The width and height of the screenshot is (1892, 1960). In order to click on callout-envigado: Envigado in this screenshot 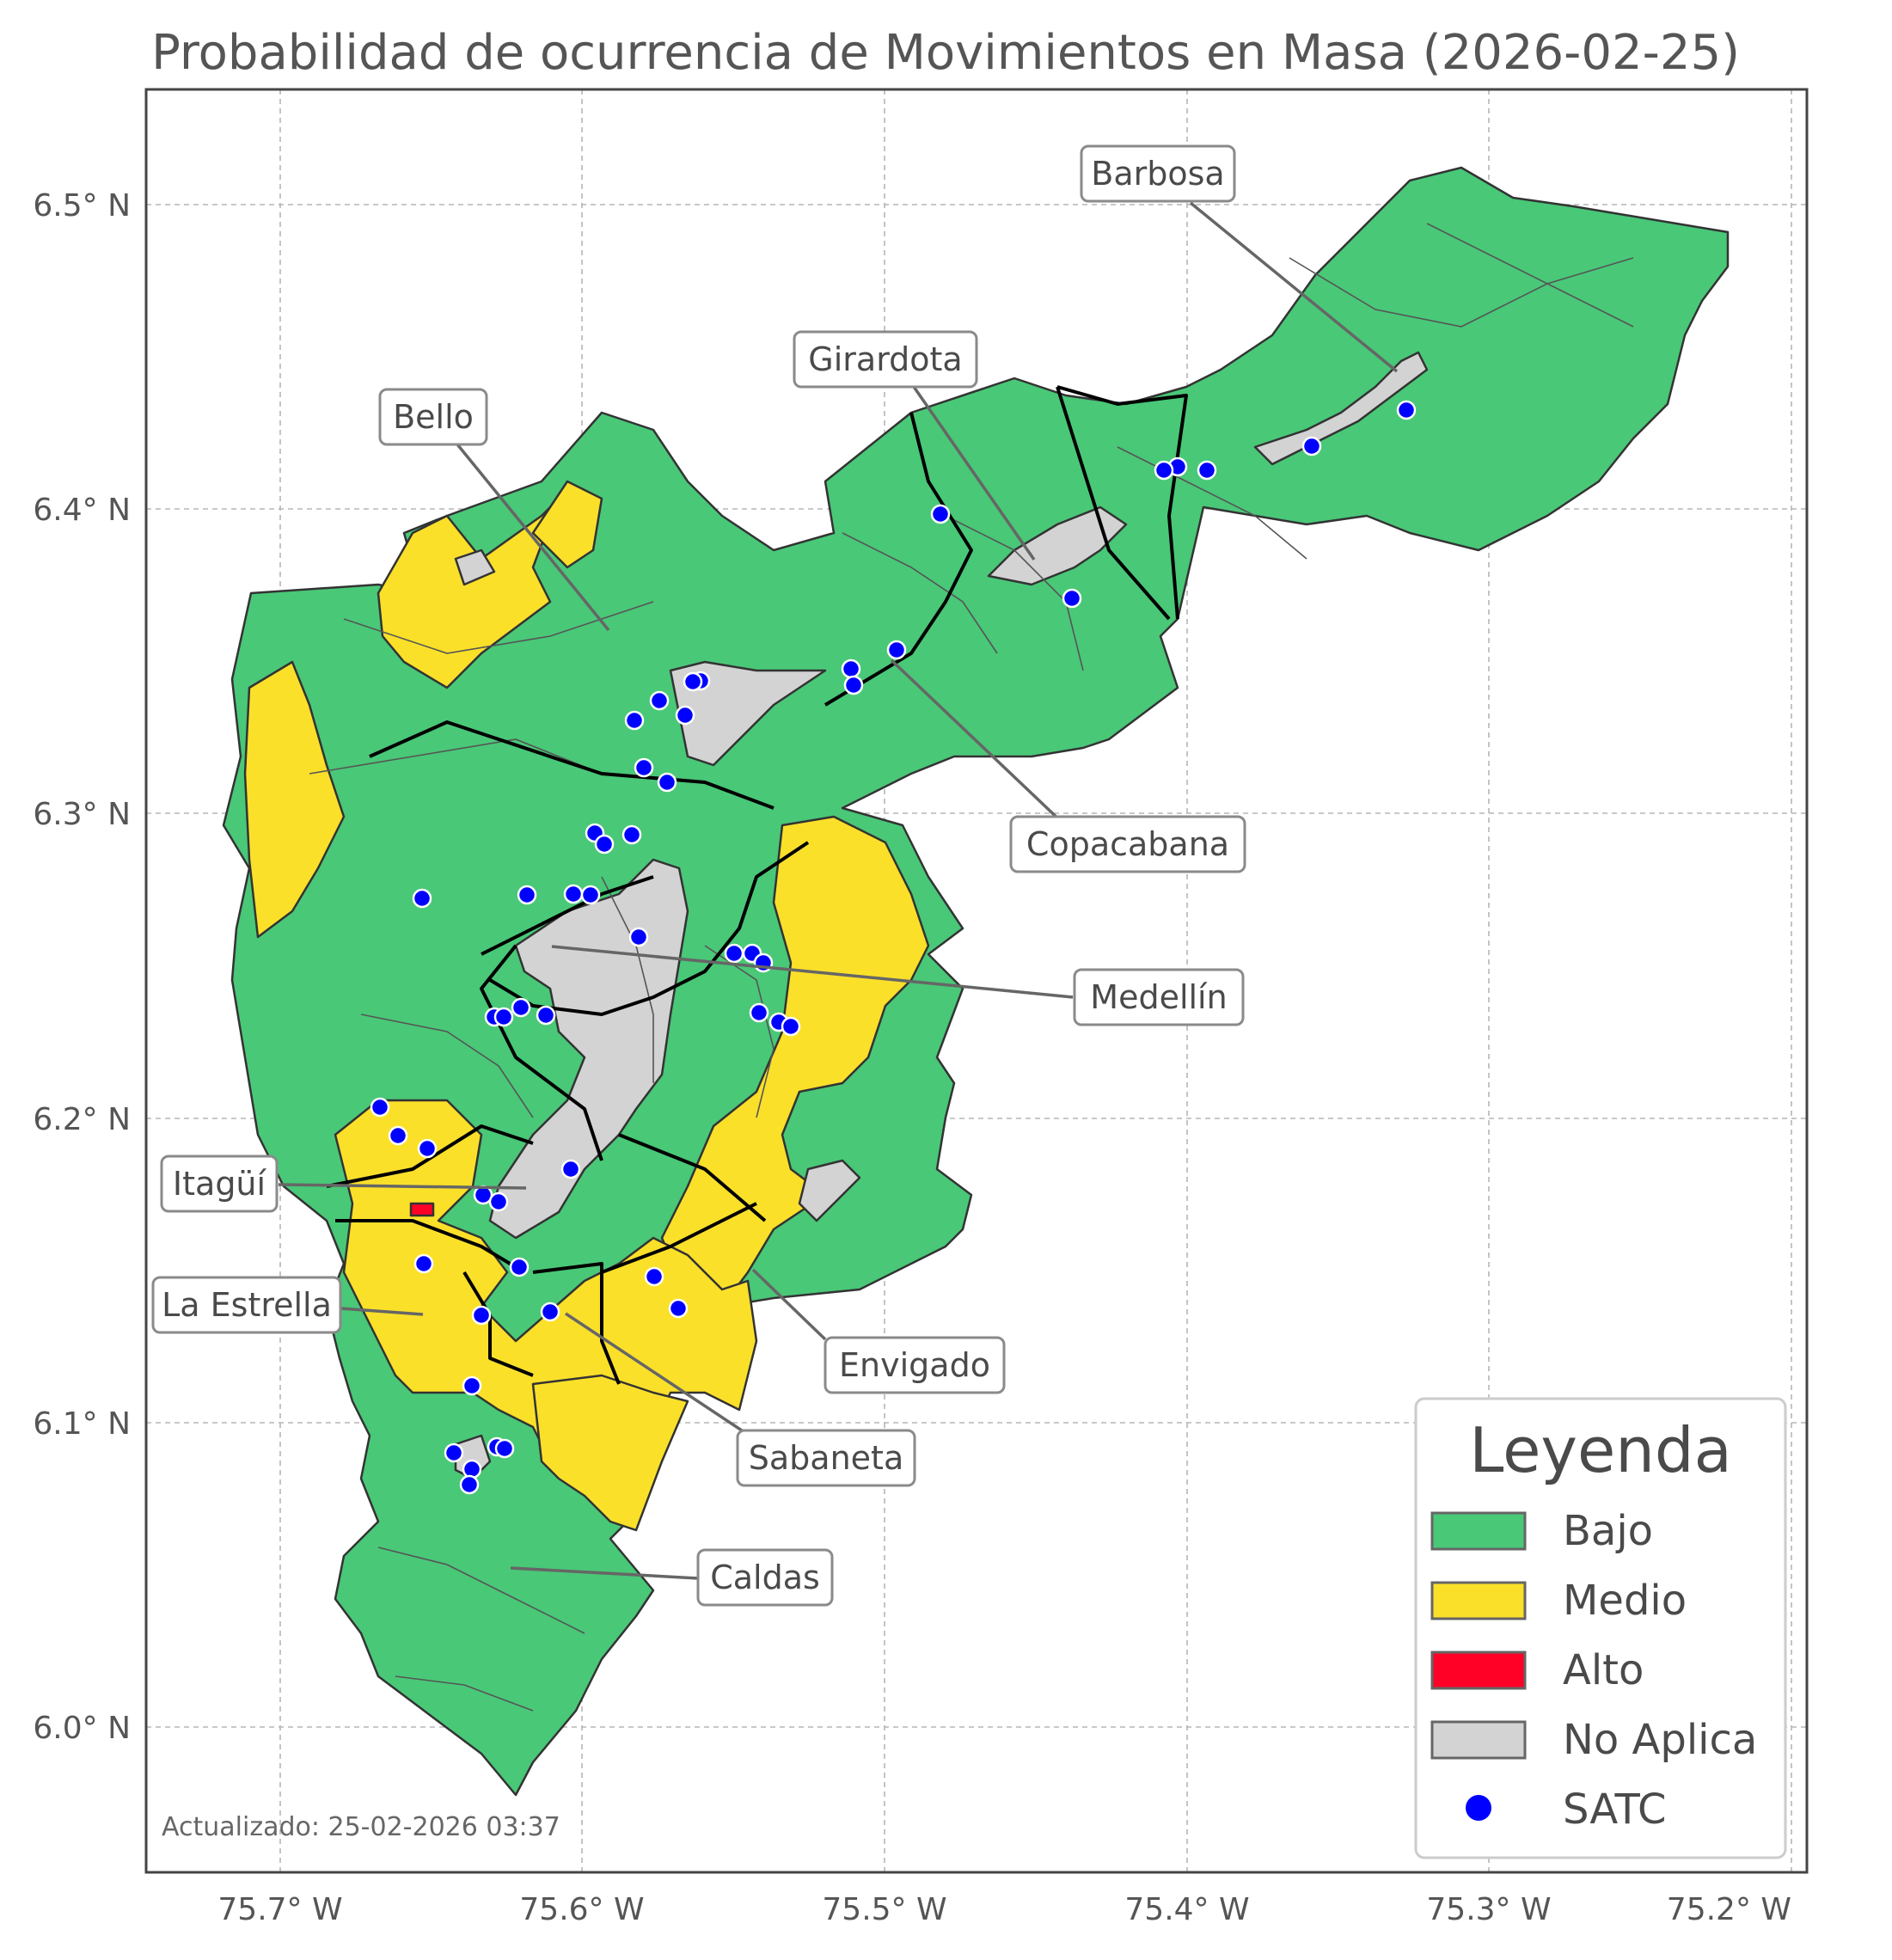, I will do `click(915, 1365)`.